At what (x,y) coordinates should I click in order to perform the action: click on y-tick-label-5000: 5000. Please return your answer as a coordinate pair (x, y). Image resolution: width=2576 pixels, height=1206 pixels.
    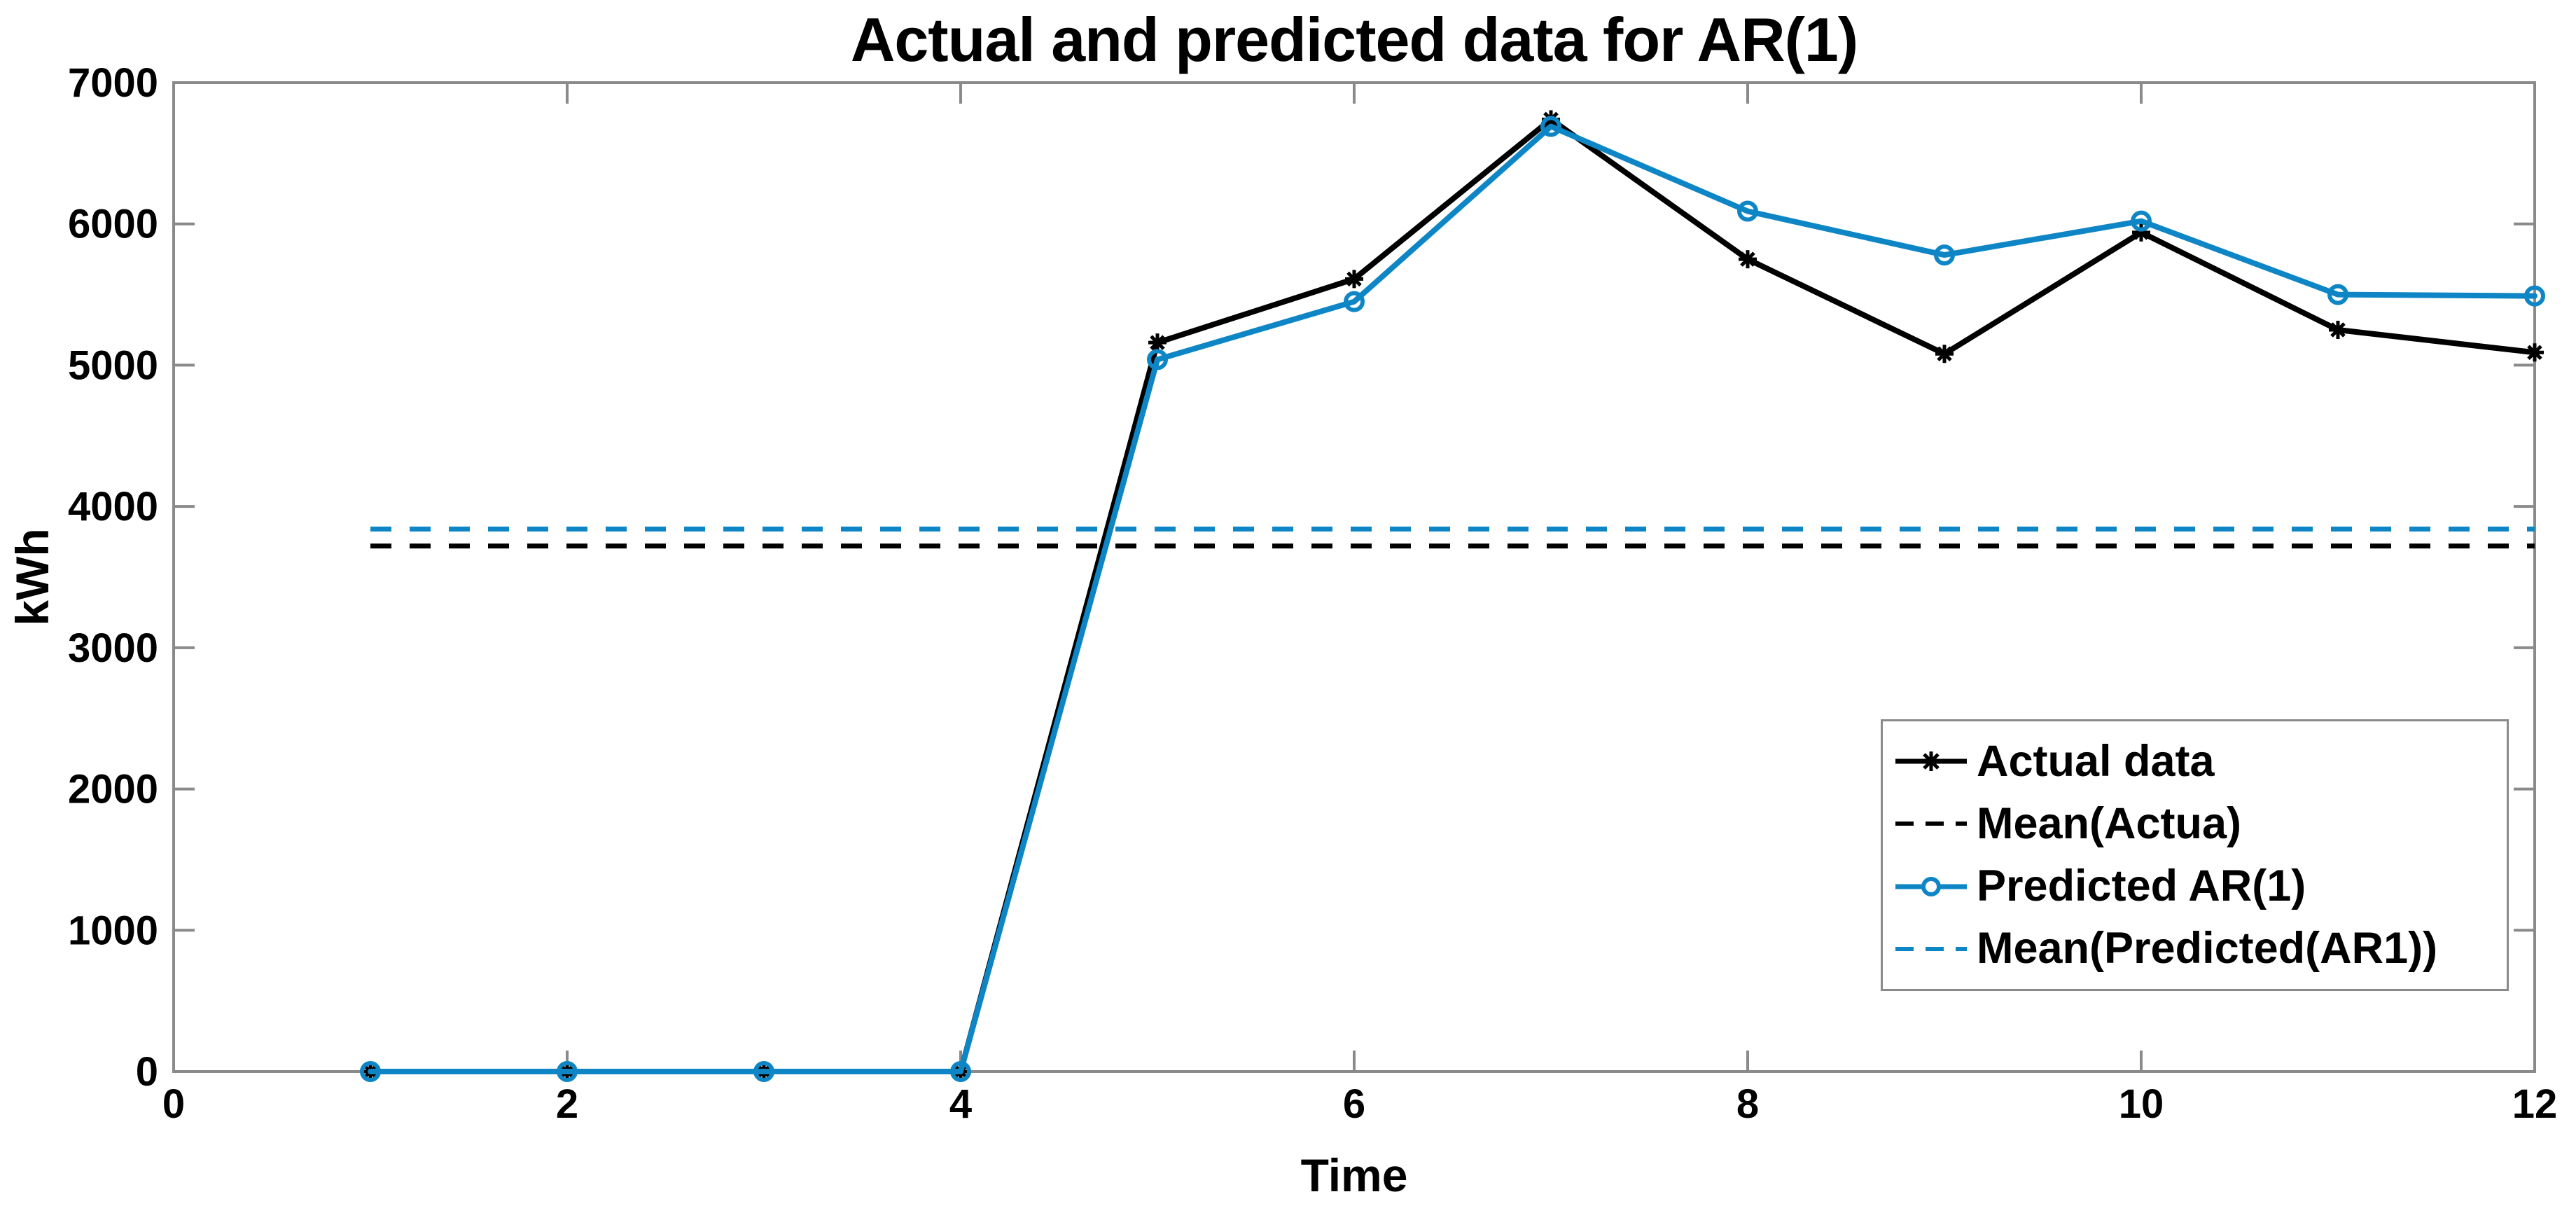
    Looking at the image, I should click on (113, 365).